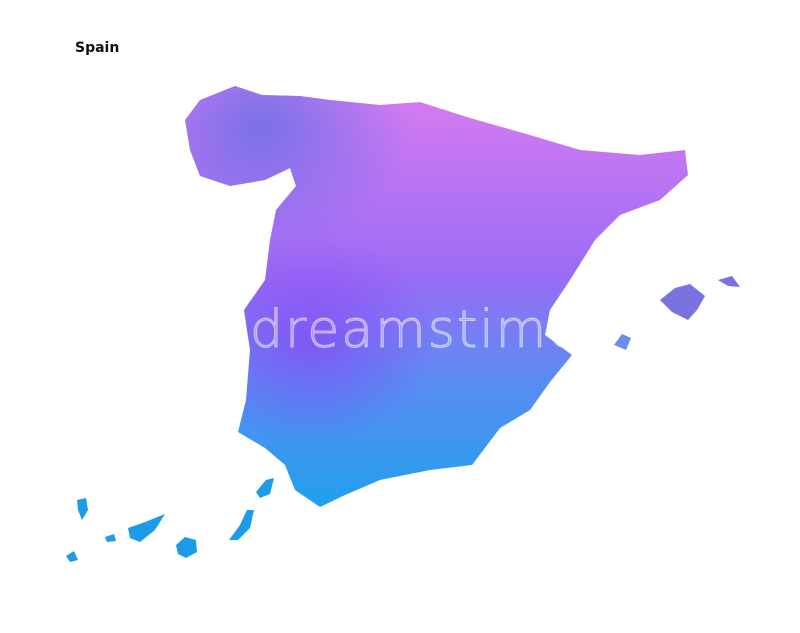  I want to click on el-hierro, so click(72, 556).